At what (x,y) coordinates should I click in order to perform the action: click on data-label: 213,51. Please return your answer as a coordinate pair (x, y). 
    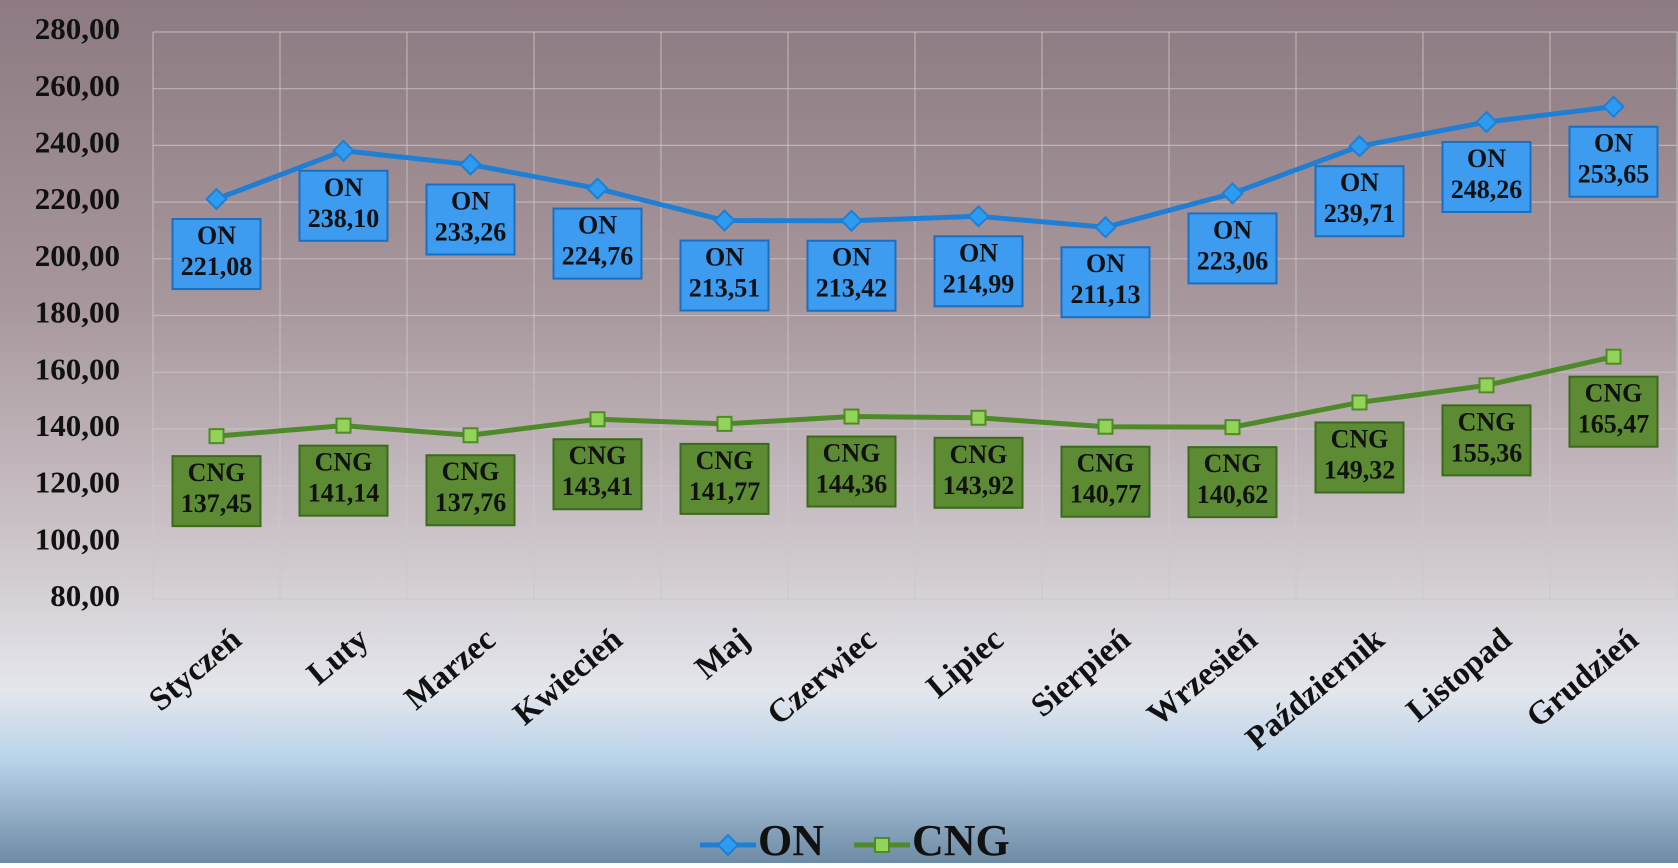
    Looking at the image, I should click on (725, 287).